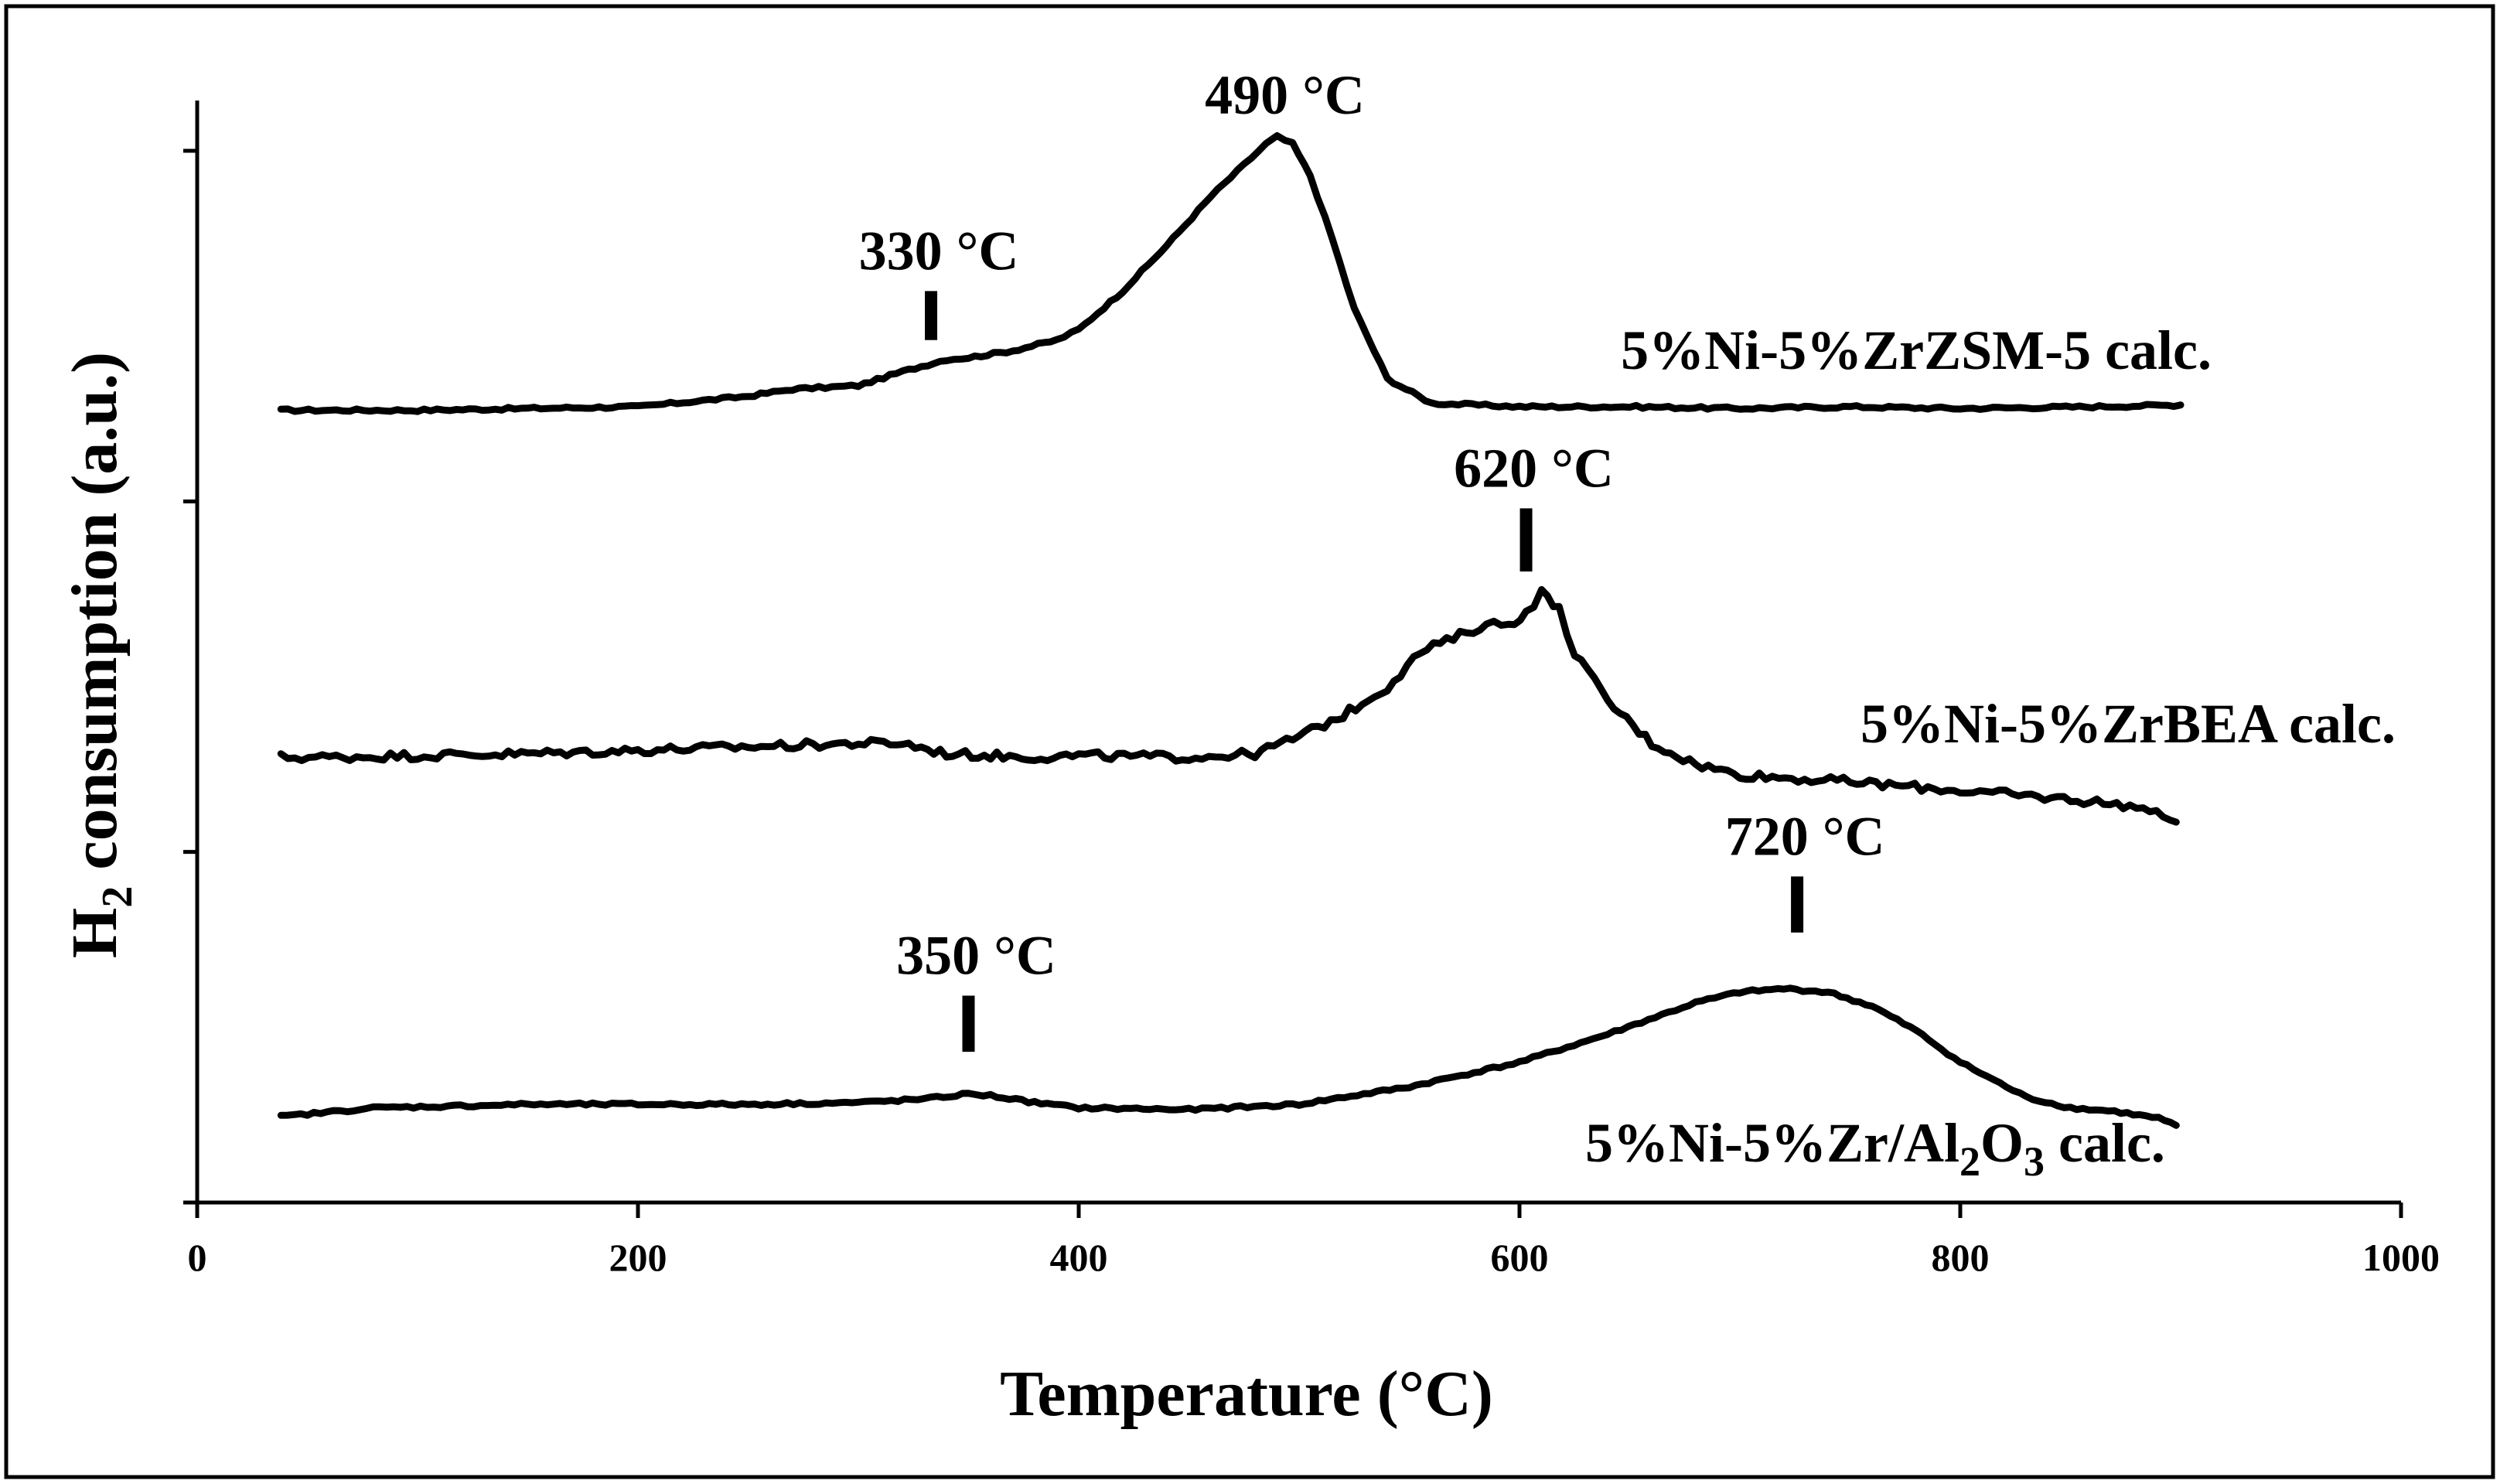  Describe the element at coordinates (1228, 705) in the screenshot. I see `series-line-bea` at that location.